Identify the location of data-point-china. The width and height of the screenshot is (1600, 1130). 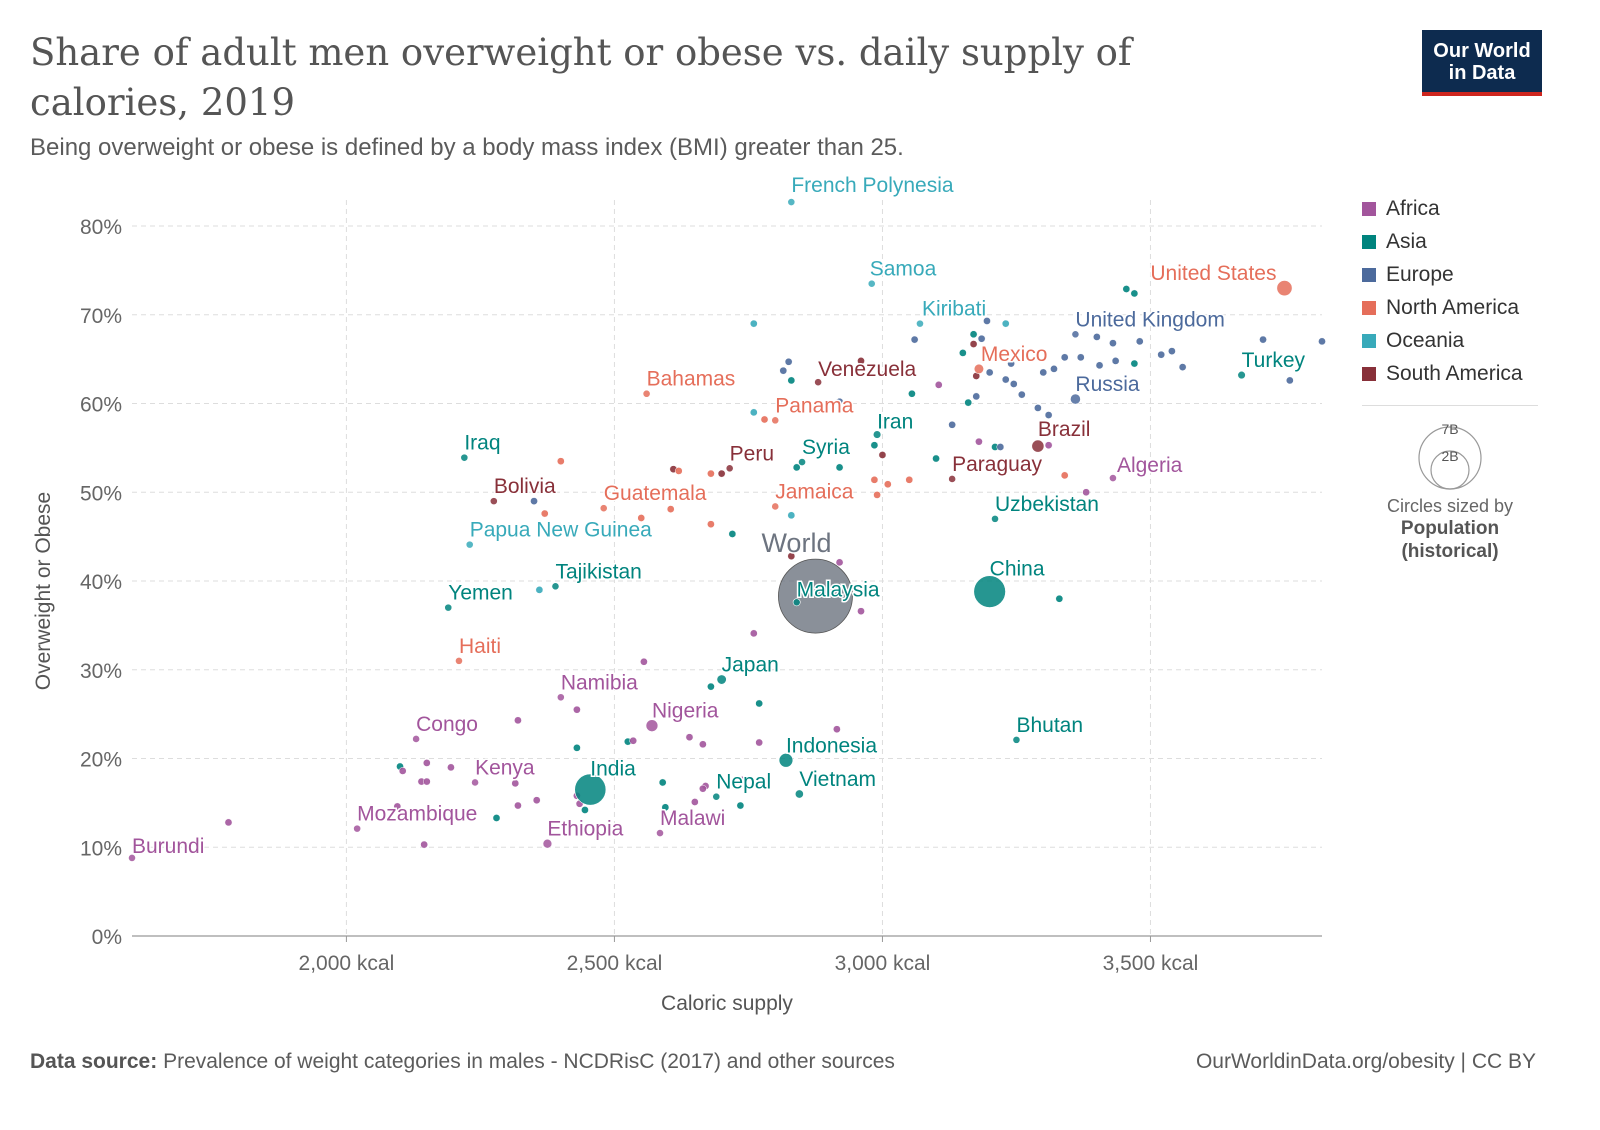
(989, 591).